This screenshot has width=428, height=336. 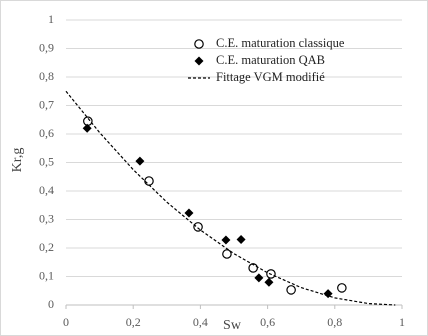 What do you see at coordinates (46, 133) in the screenshot?
I see `y-tick-label: 0,6` at bounding box center [46, 133].